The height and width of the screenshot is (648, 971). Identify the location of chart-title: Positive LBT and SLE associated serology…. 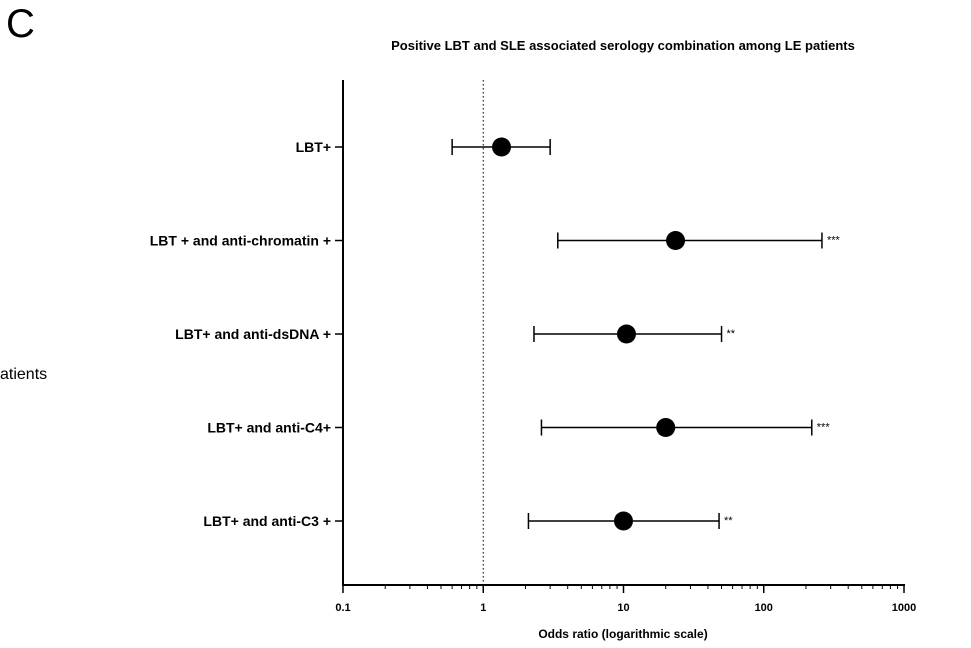
(623, 45).